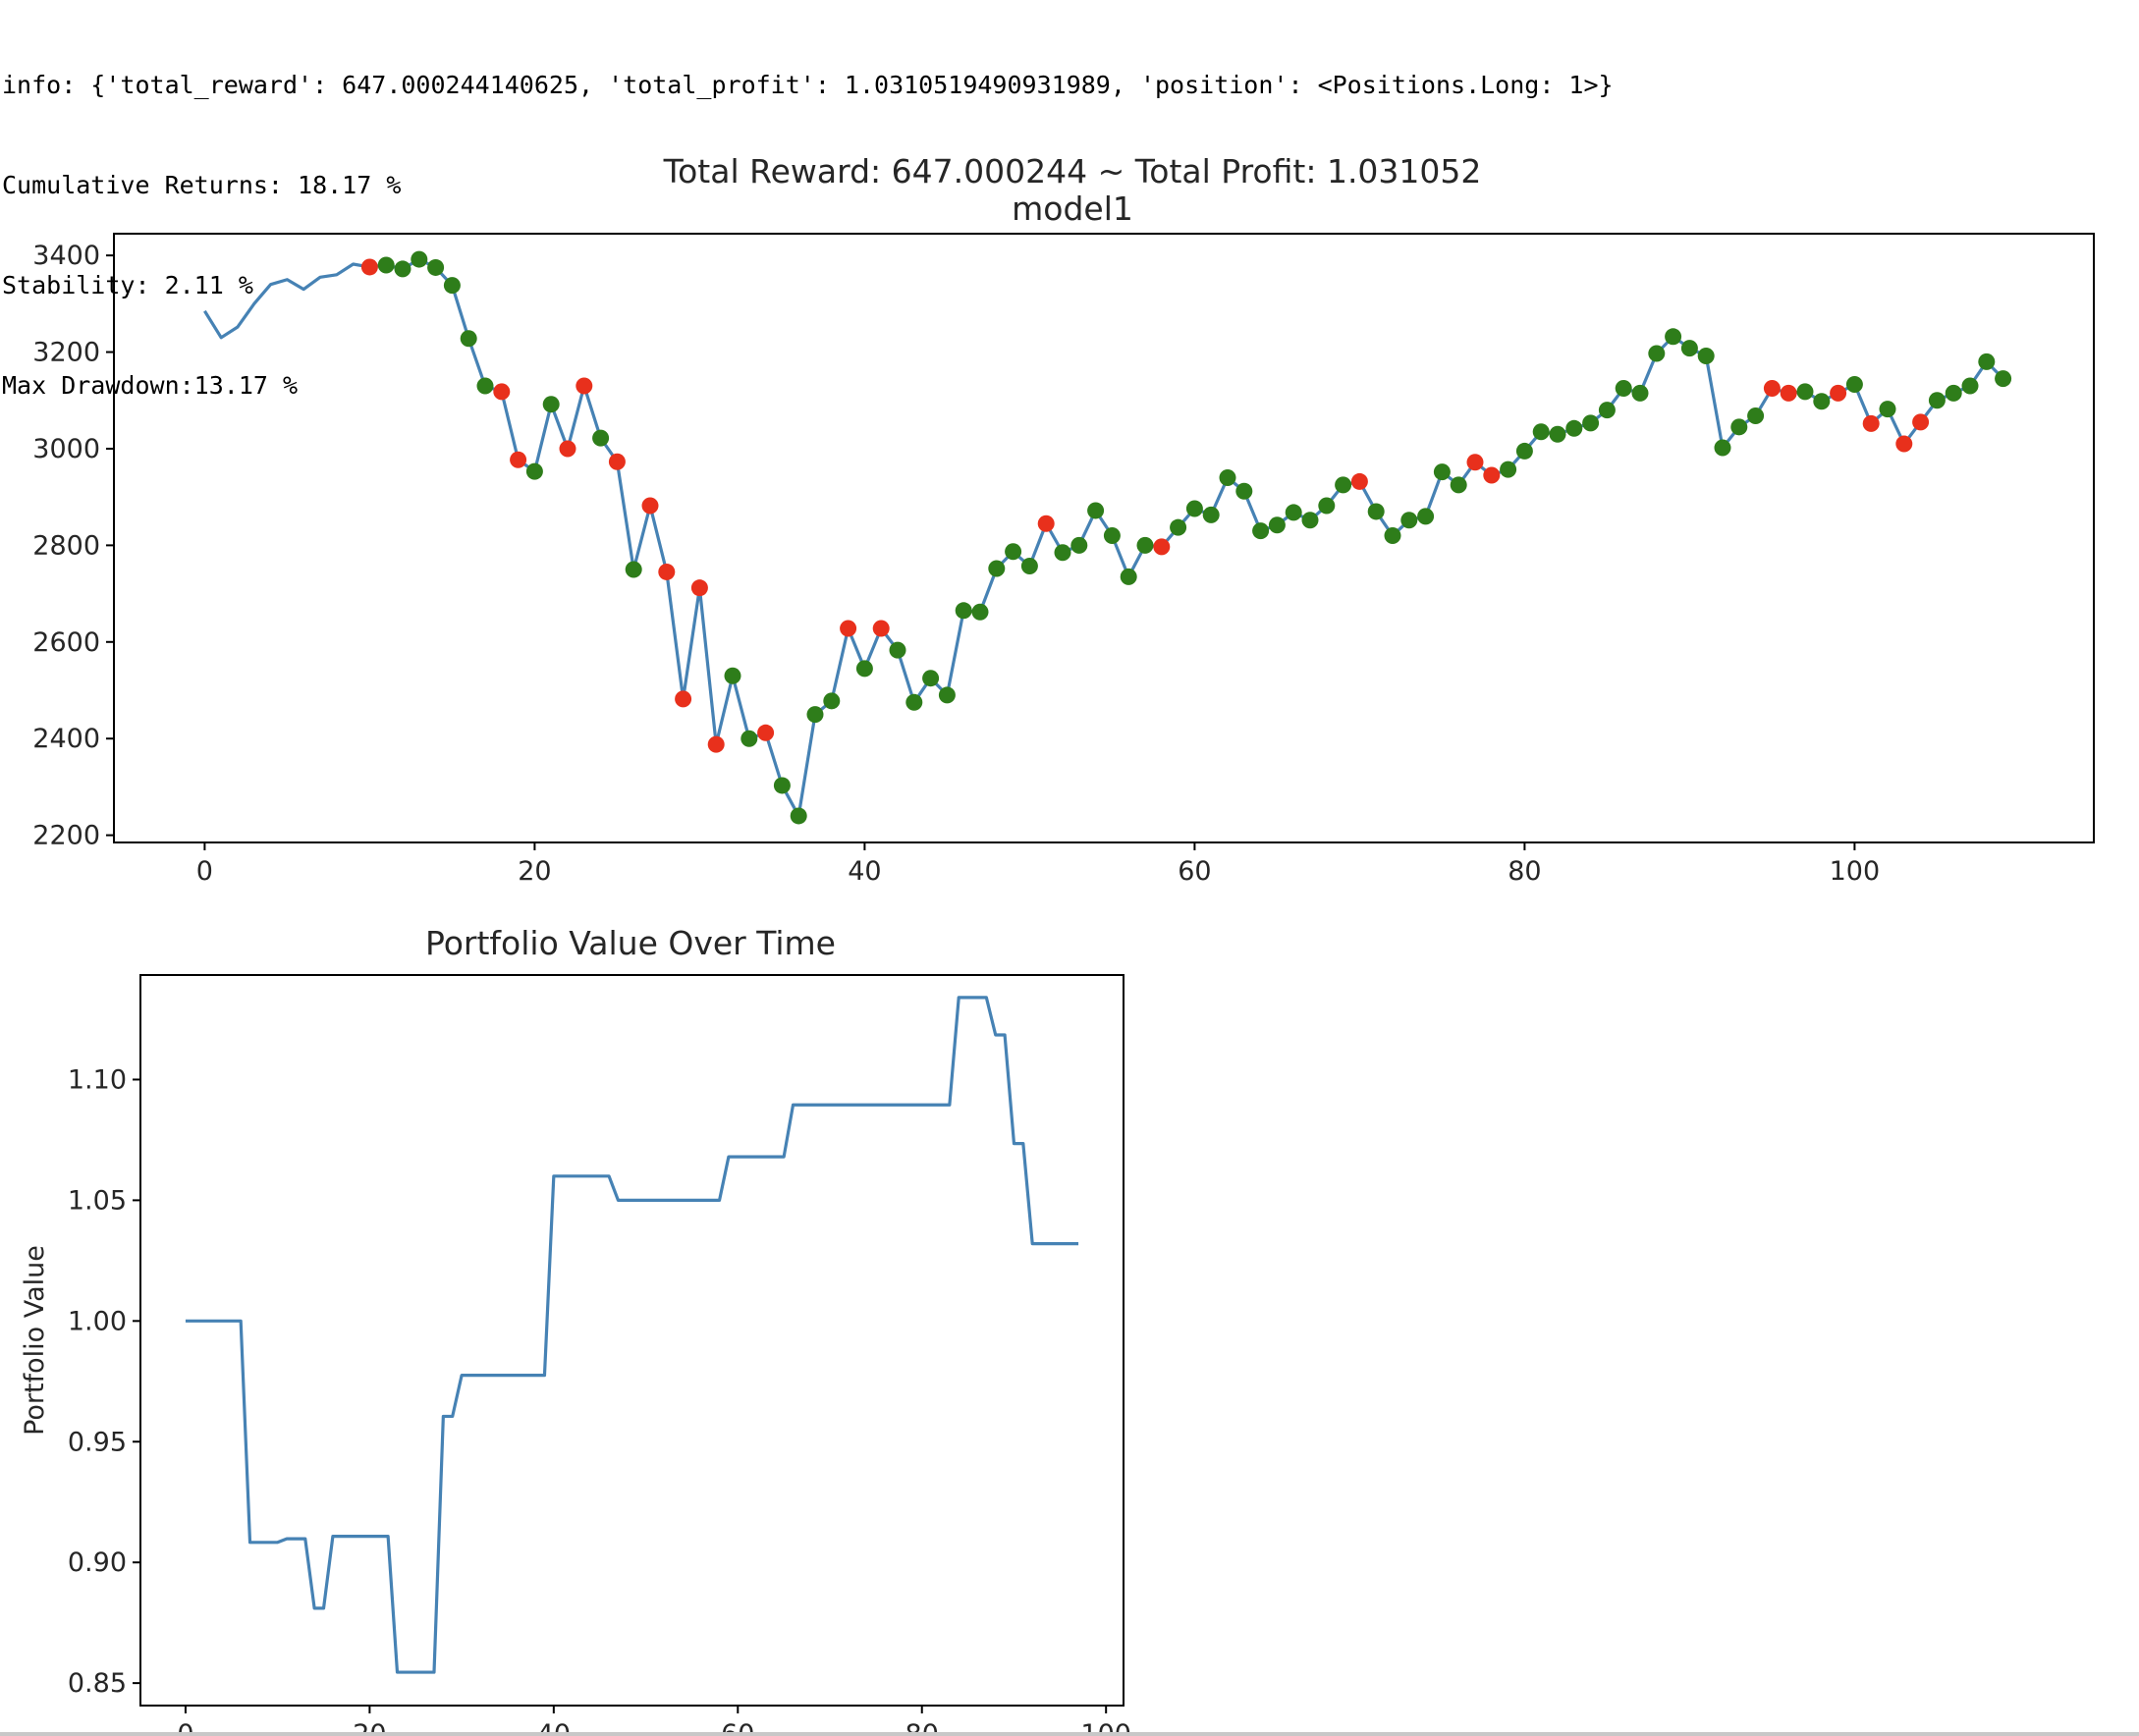  I want to click on price-chart-x-tick-label: 0, so click(204, 871).